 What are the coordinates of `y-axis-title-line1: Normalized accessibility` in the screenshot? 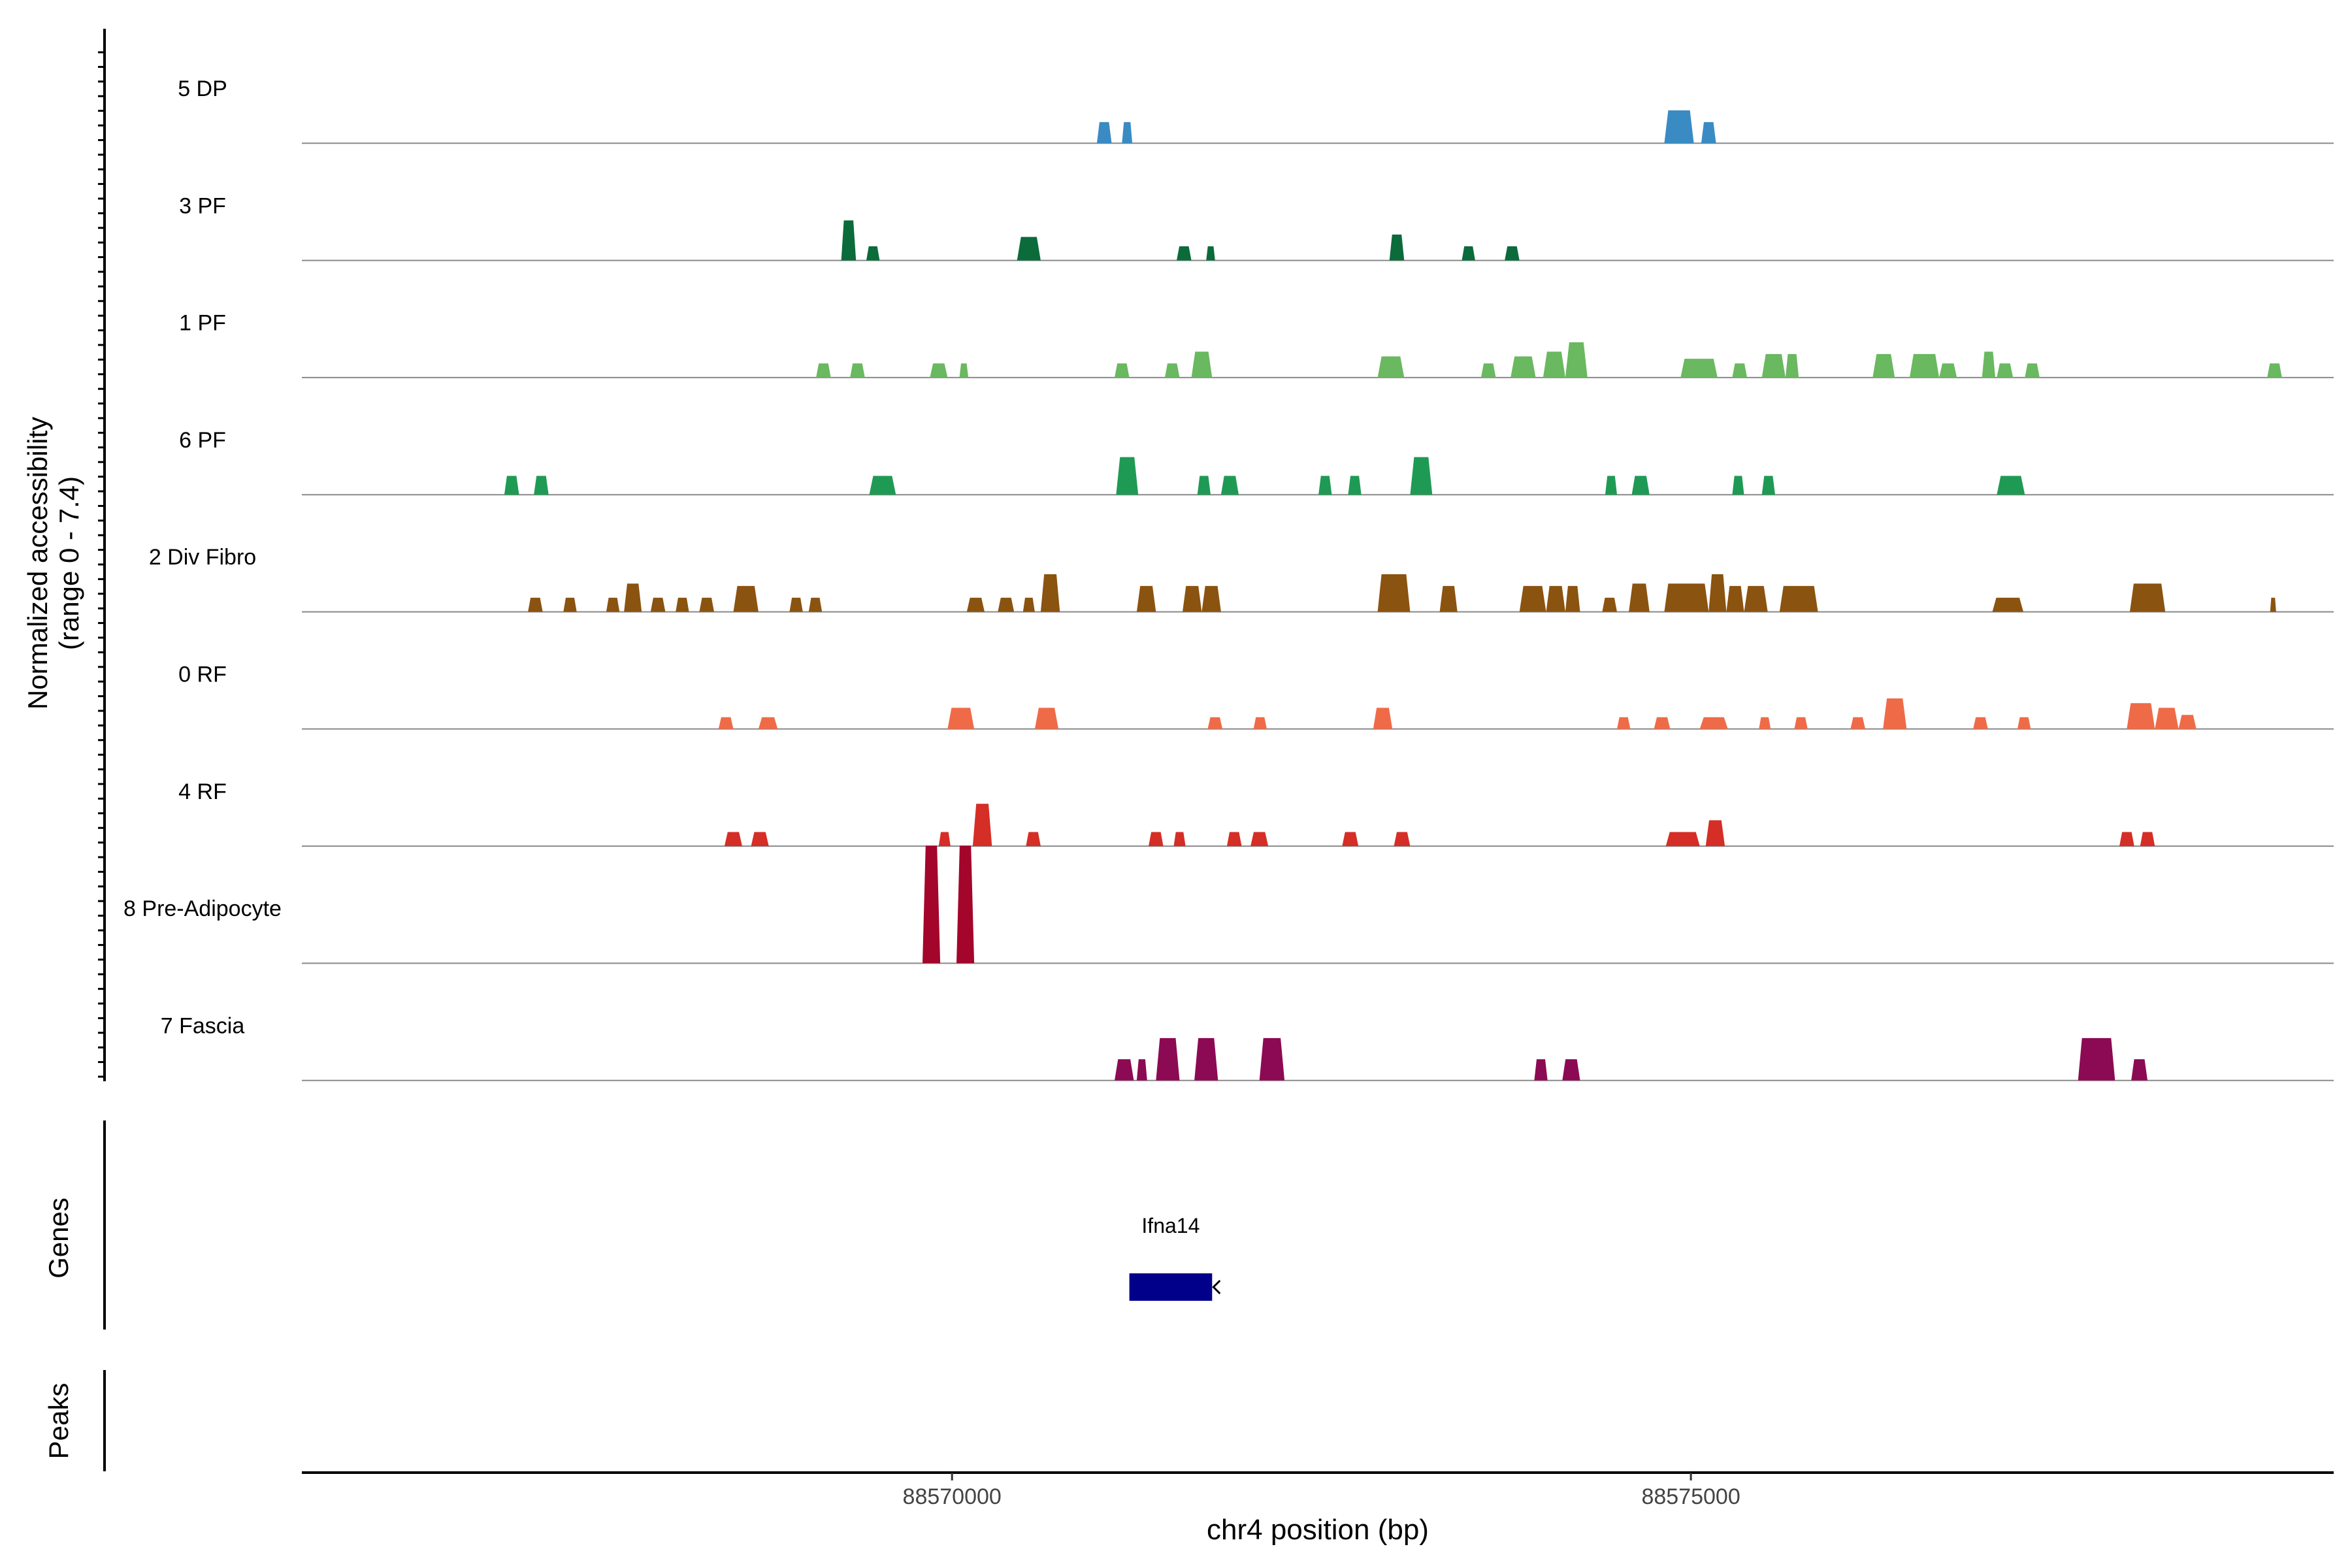 It's located at (37, 563).